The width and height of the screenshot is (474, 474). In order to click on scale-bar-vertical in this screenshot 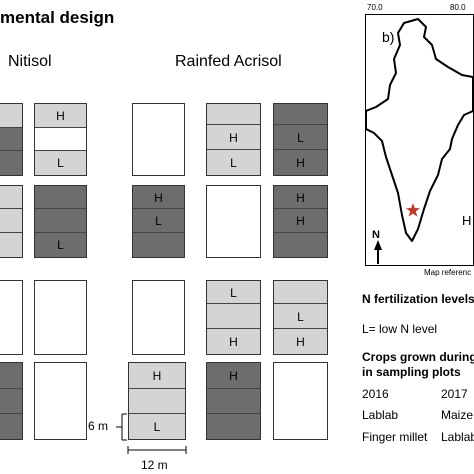, I will do `click(121, 427)`.